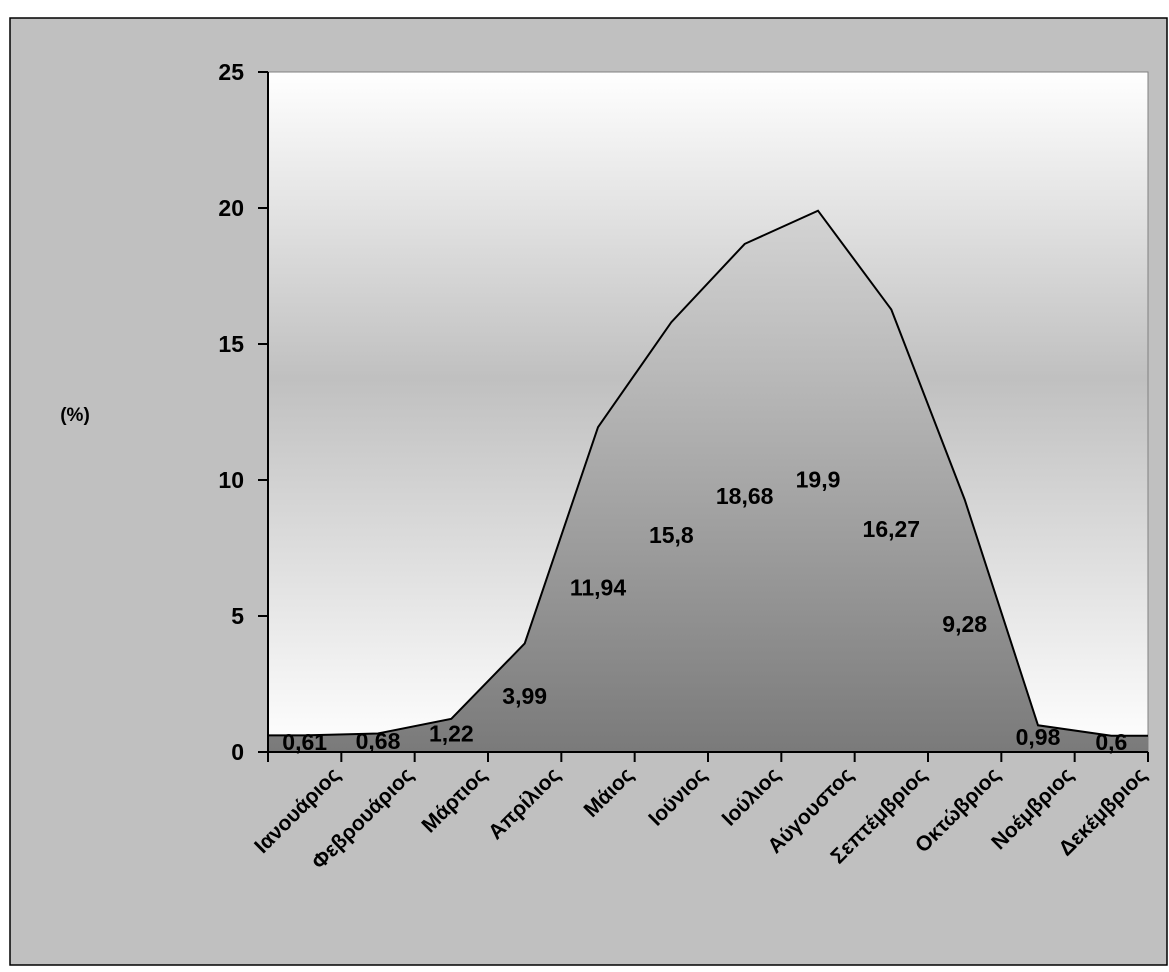 This screenshot has height=972, width=1169. What do you see at coordinates (818, 479) in the screenshot?
I see `data-label: 19,9` at bounding box center [818, 479].